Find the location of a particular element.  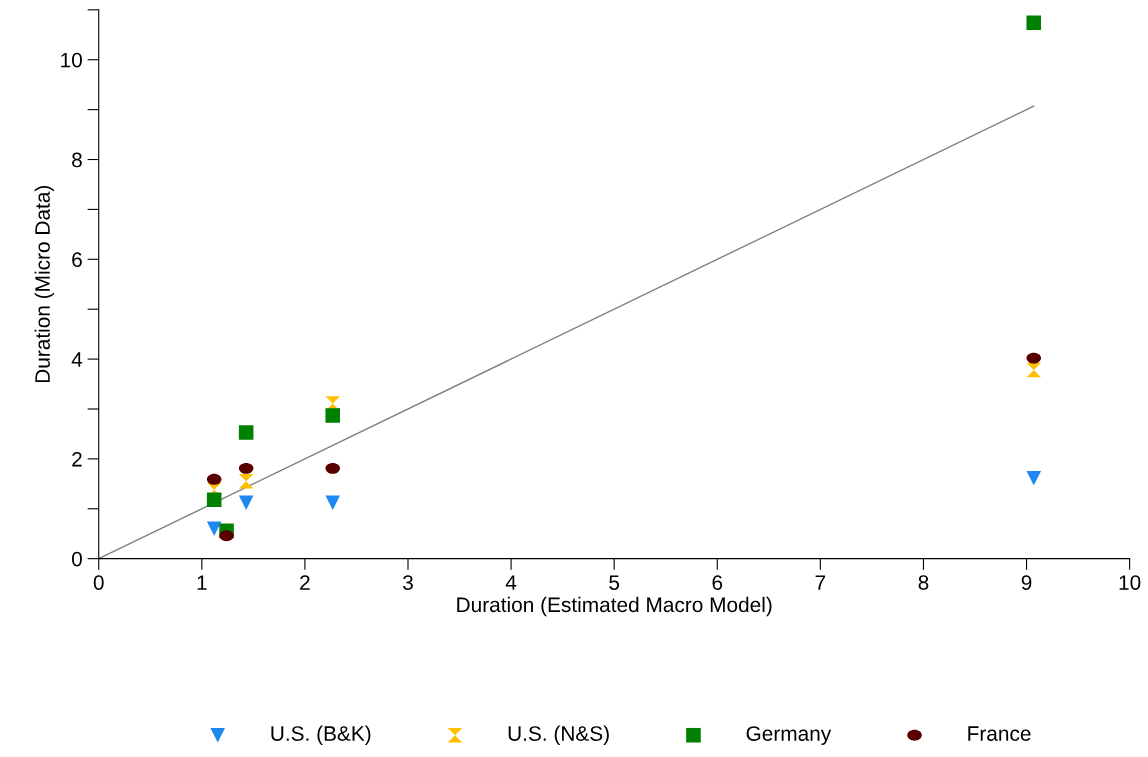

legend-label: Germany is located at coordinates (789, 736).